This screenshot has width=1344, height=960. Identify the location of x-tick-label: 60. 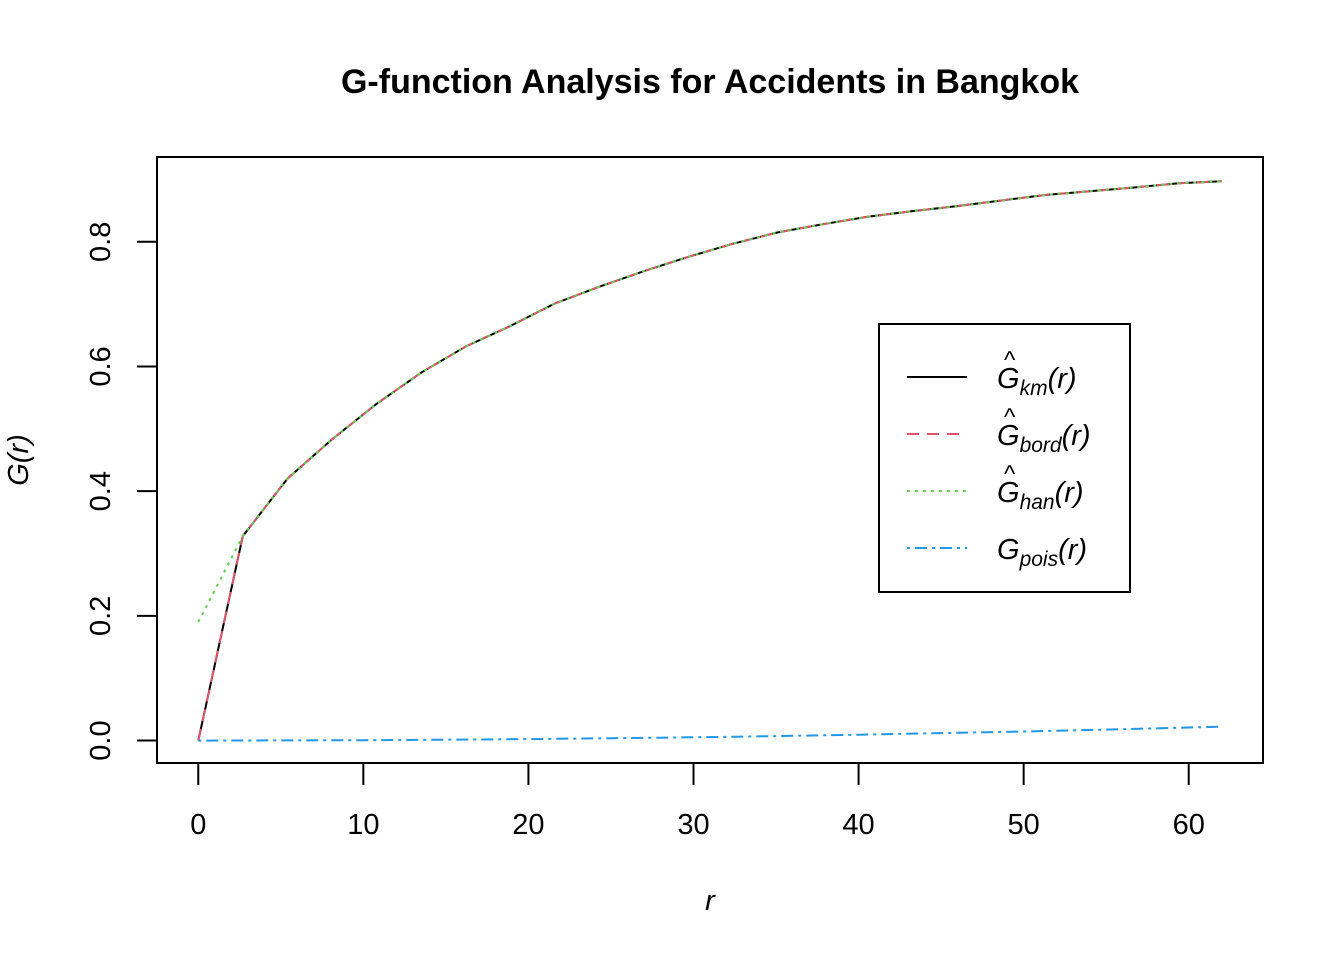
(1189, 825).